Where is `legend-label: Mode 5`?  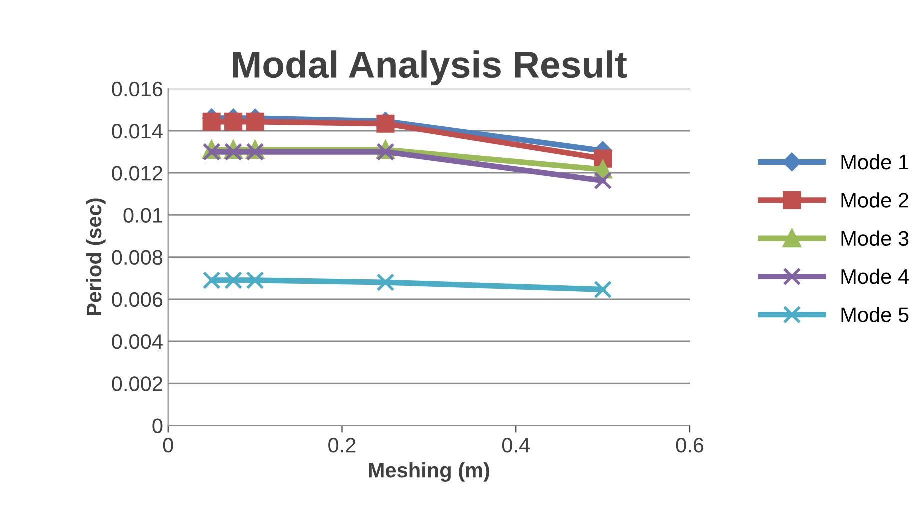 legend-label: Mode 5 is located at coordinates (875, 314).